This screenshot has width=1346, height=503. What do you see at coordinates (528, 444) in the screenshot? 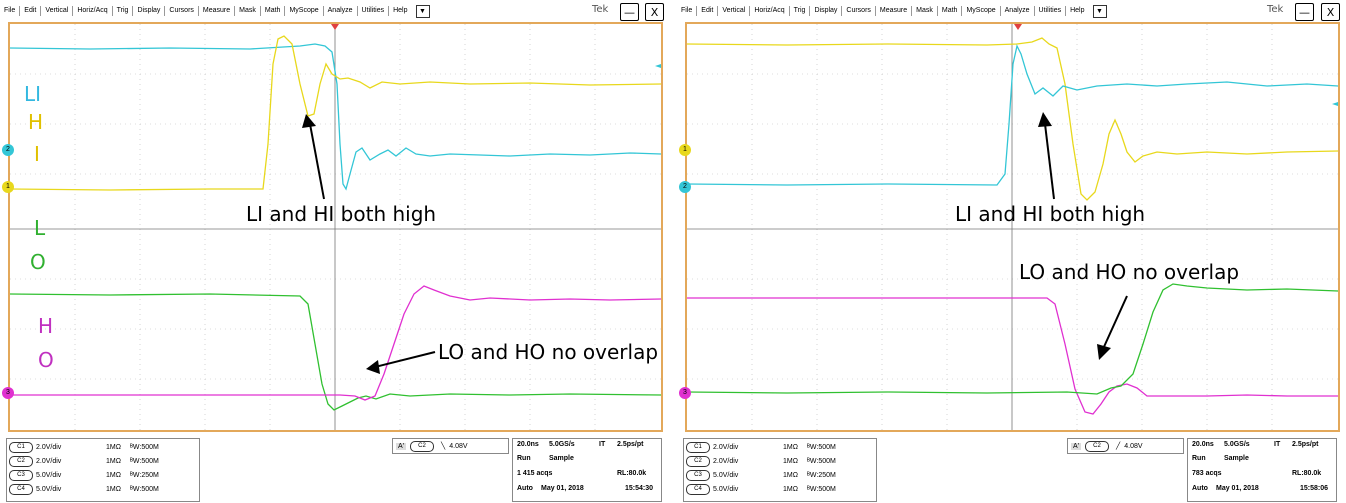
I see `timebase: 20.0ns` at bounding box center [528, 444].